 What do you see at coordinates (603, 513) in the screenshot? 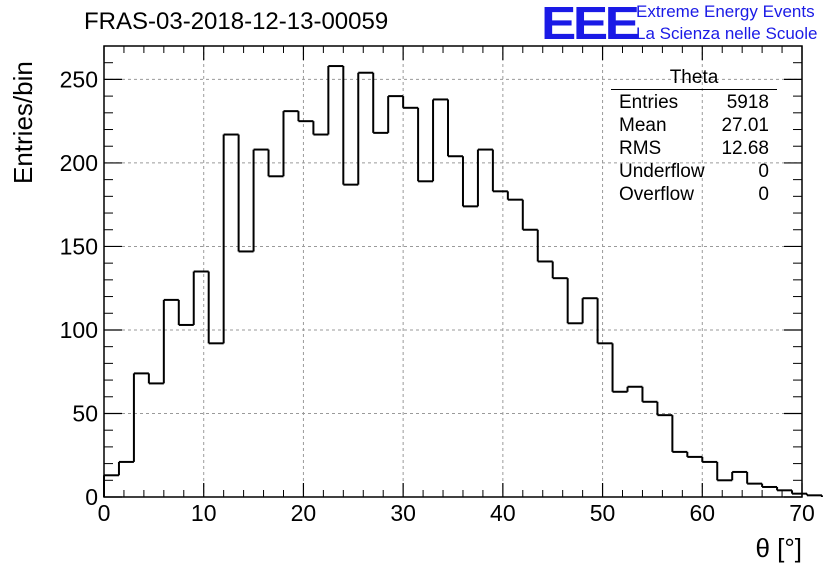
I see `x-tick-label: 50` at bounding box center [603, 513].